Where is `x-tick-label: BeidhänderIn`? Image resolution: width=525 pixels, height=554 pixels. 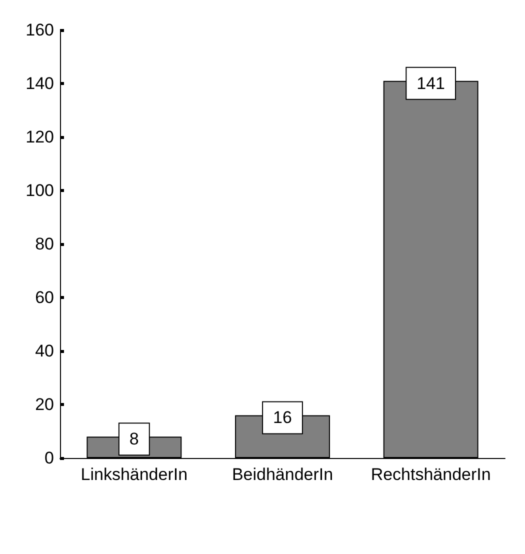
x-tick-label: BeidhänderIn is located at coordinates (283, 474).